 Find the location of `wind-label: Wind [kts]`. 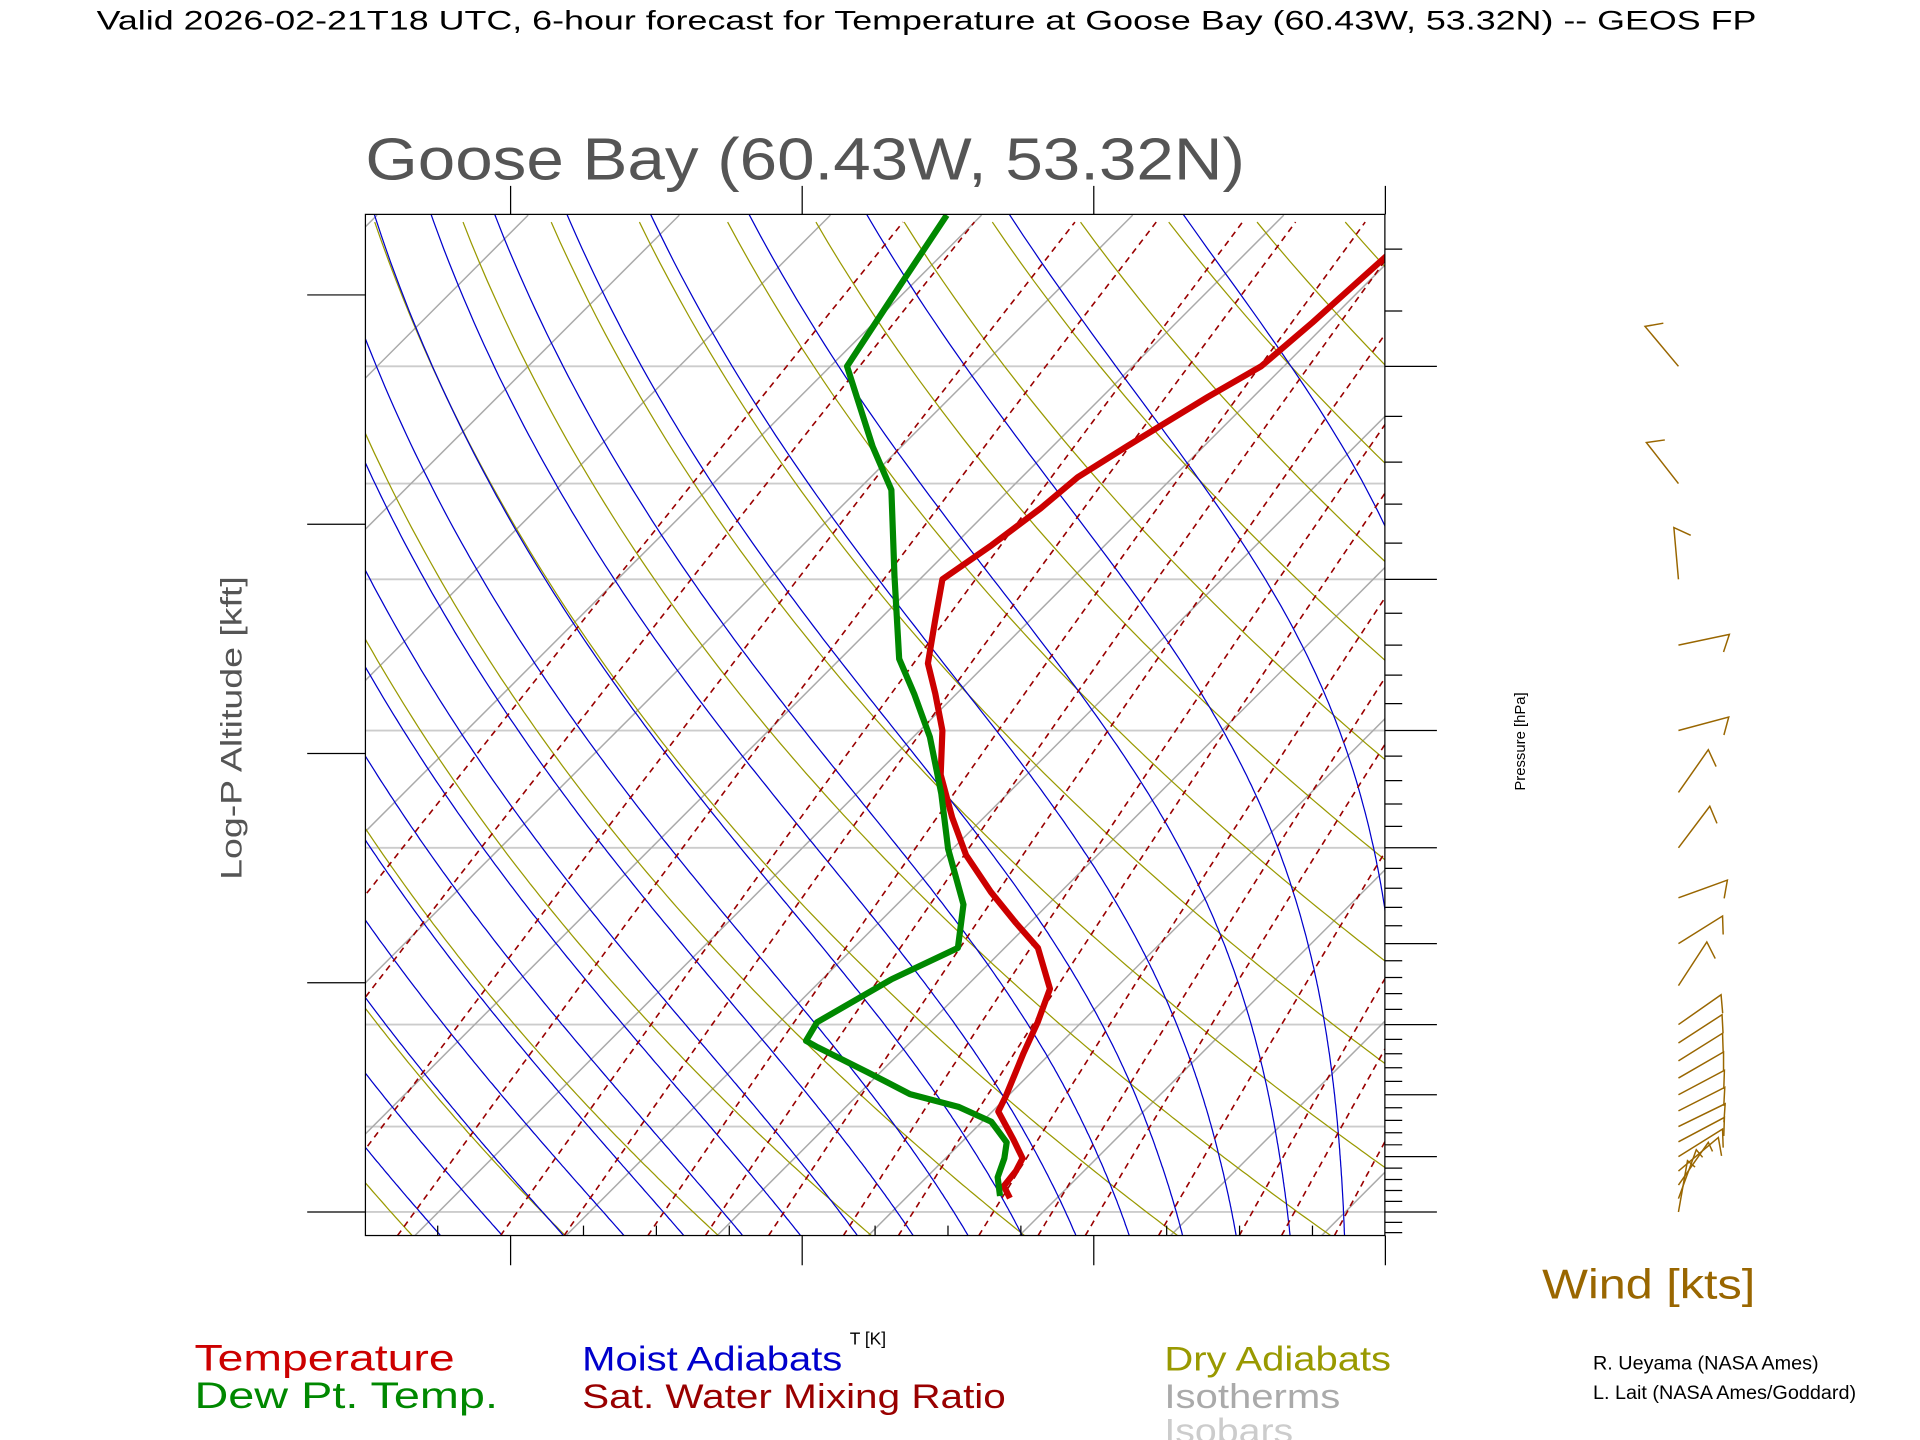

wind-label: Wind [kts] is located at coordinates (1648, 1284).